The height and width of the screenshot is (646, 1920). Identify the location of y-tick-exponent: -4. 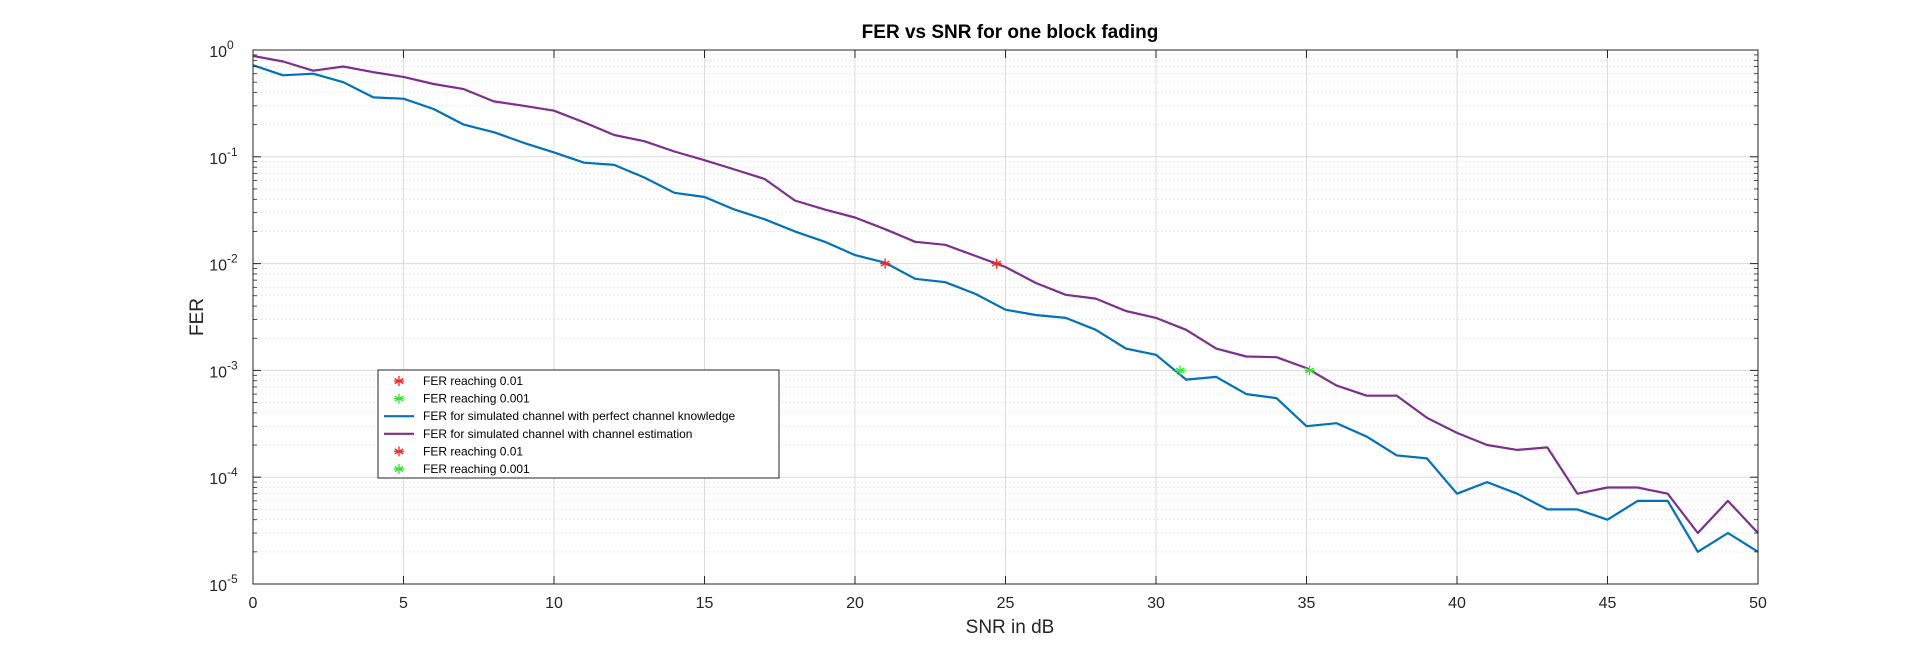
(232, 472).